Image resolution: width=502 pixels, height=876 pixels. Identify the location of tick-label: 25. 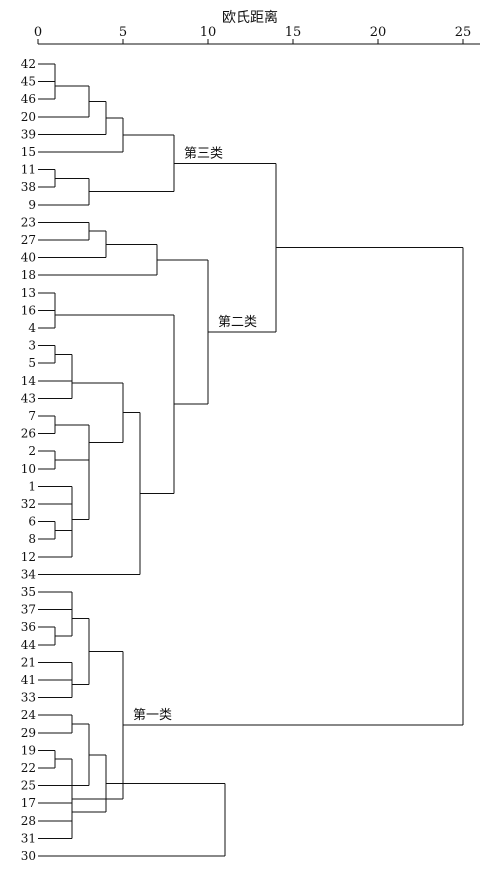
(463, 32).